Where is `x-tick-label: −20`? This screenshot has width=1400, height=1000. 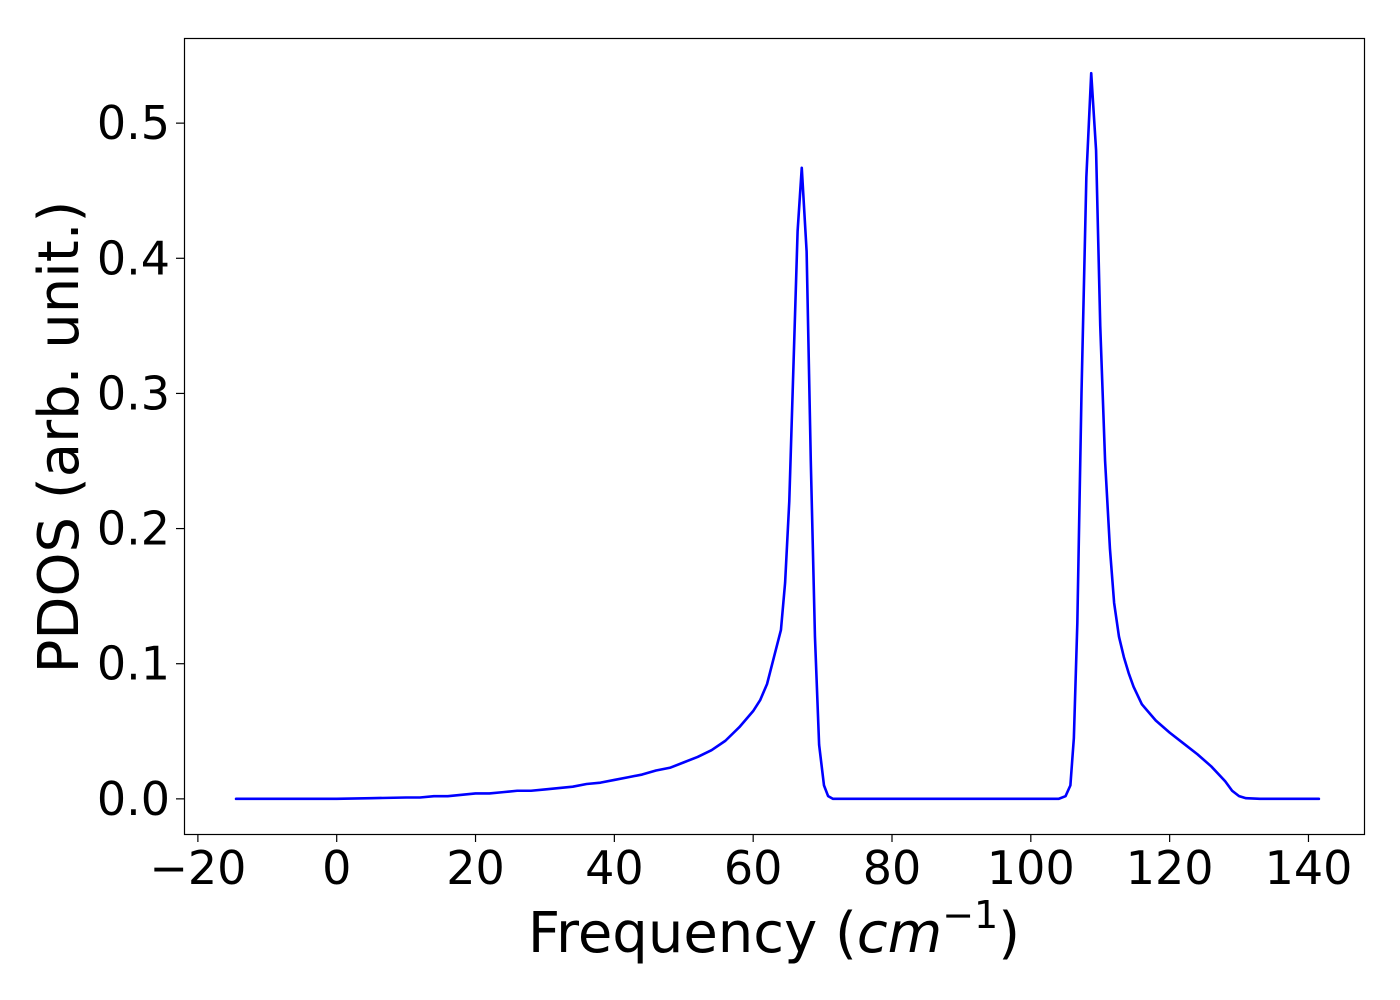 x-tick-label: −20 is located at coordinates (197, 868).